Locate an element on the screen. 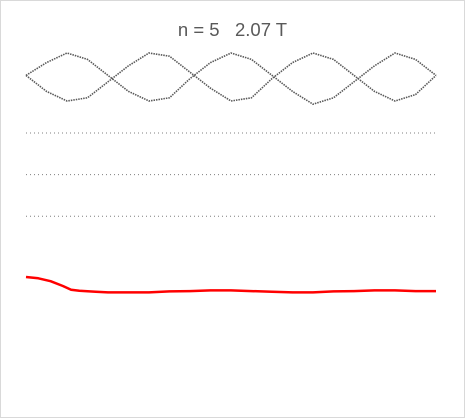 Image resolution: width=465 pixels, height=418 pixels. chart-title: n = 5 2.07 T is located at coordinates (232, 29).